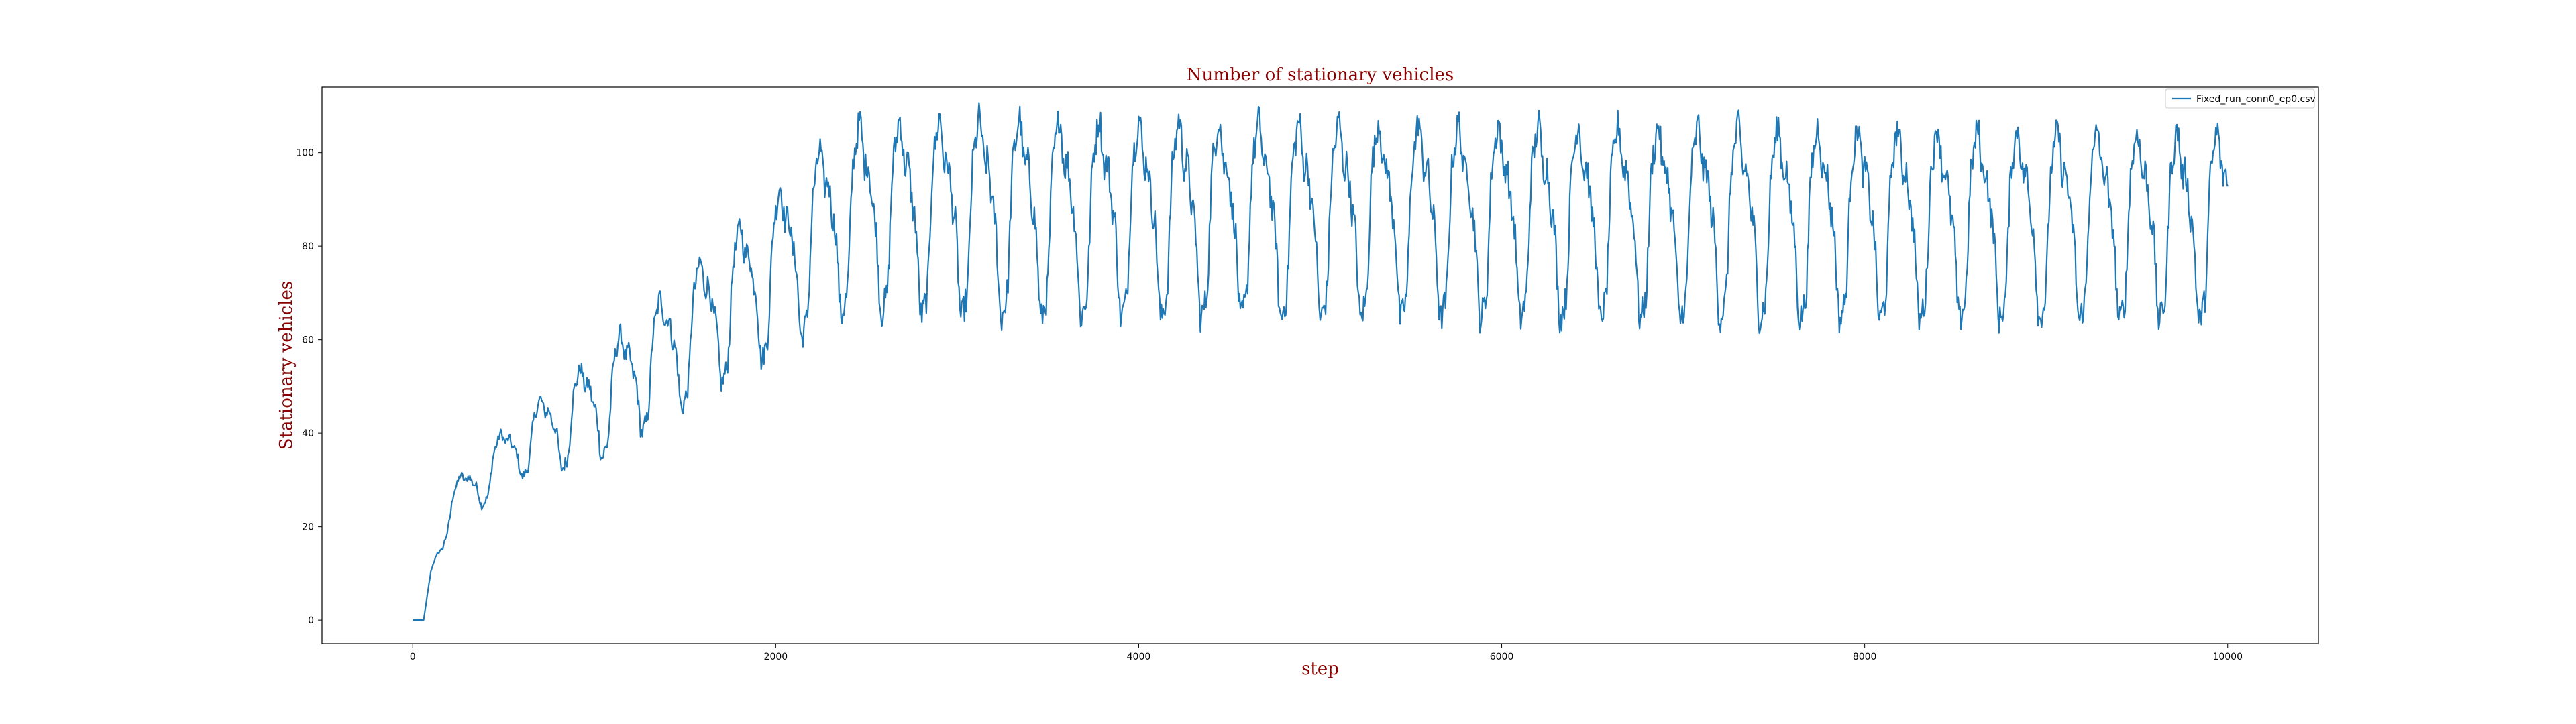 The image size is (2576, 724). Describe the element at coordinates (1320, 75) in the screenshot. I see `chart-title: Number of stationary vehicles` at that location.